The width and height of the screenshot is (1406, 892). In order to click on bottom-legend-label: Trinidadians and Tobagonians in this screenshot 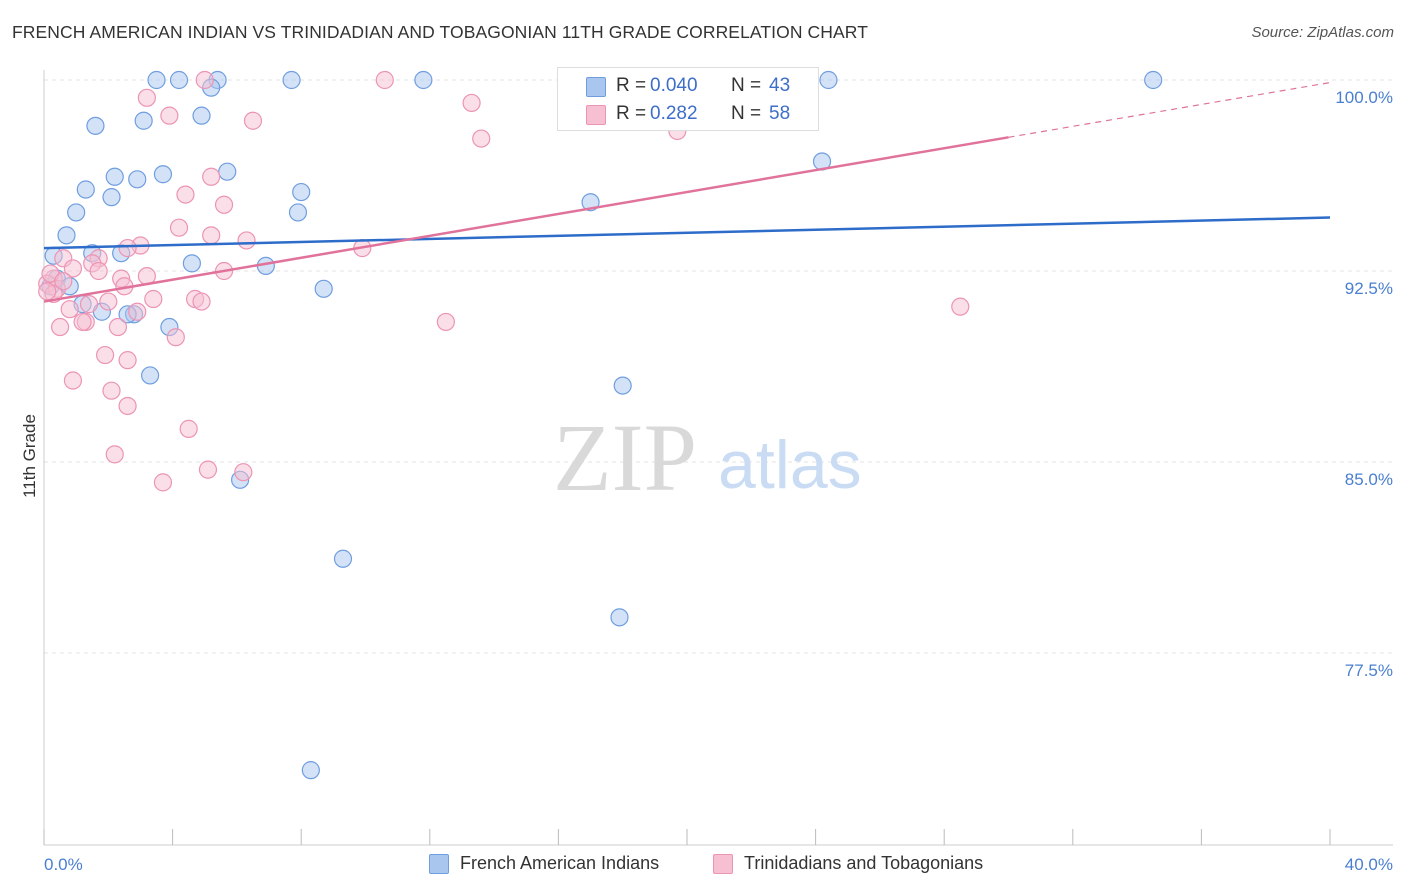, I will do `click(864, 863)`.